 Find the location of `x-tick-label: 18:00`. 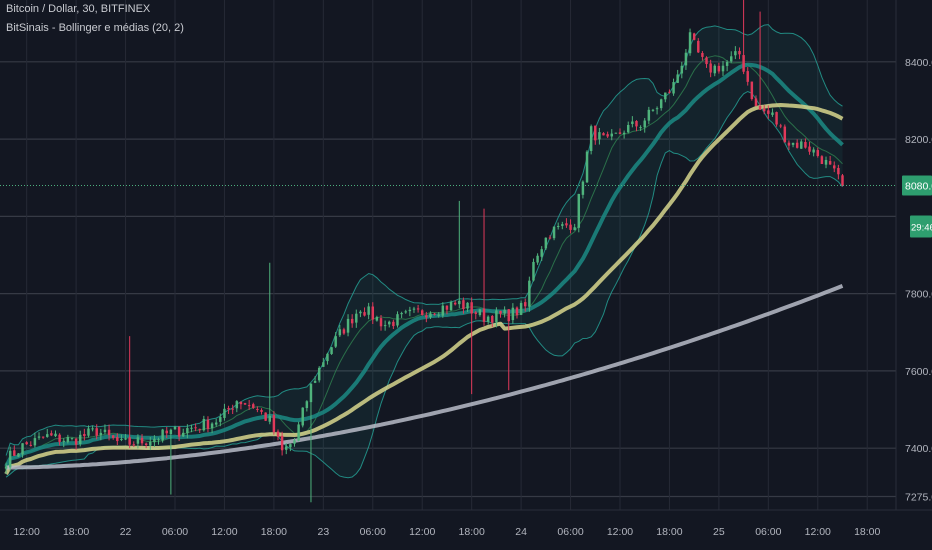

x-tick-label: 18:00 is located at coordinates (669, 532).